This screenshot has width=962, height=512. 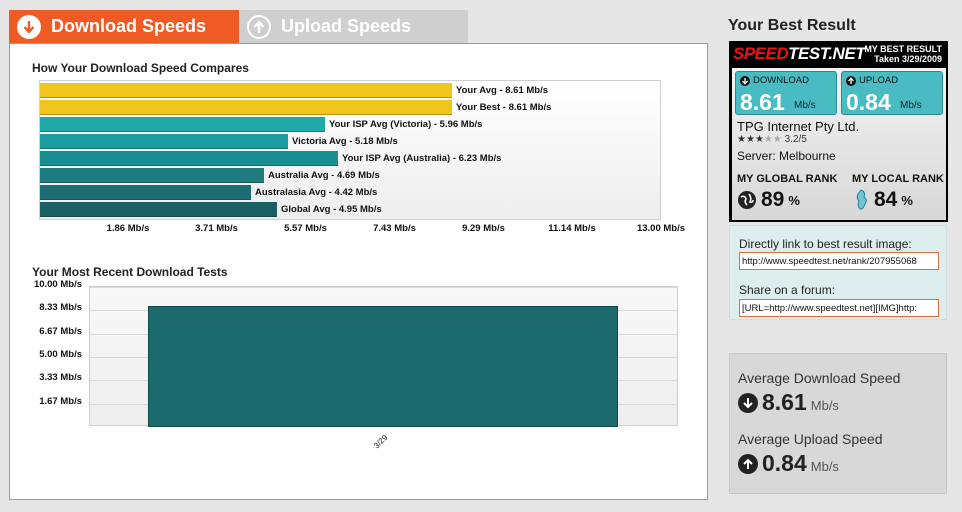 I want to click on avg-upload-unit: Mb/s, so click(x=824, y=466).